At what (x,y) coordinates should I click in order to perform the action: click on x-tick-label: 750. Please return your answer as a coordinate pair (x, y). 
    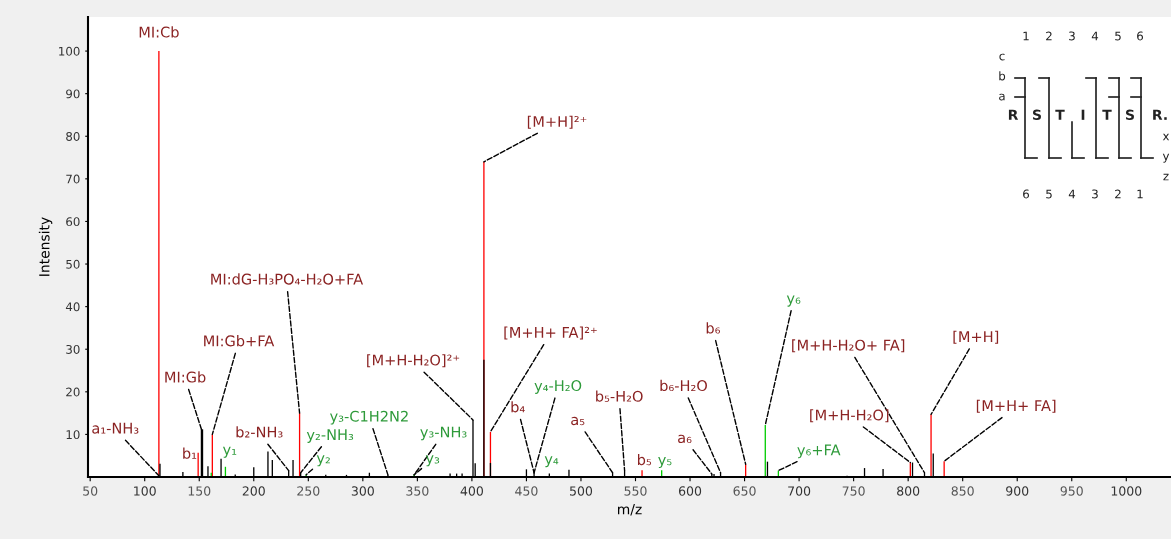
    Looking at the image, I should click on (853, 491).